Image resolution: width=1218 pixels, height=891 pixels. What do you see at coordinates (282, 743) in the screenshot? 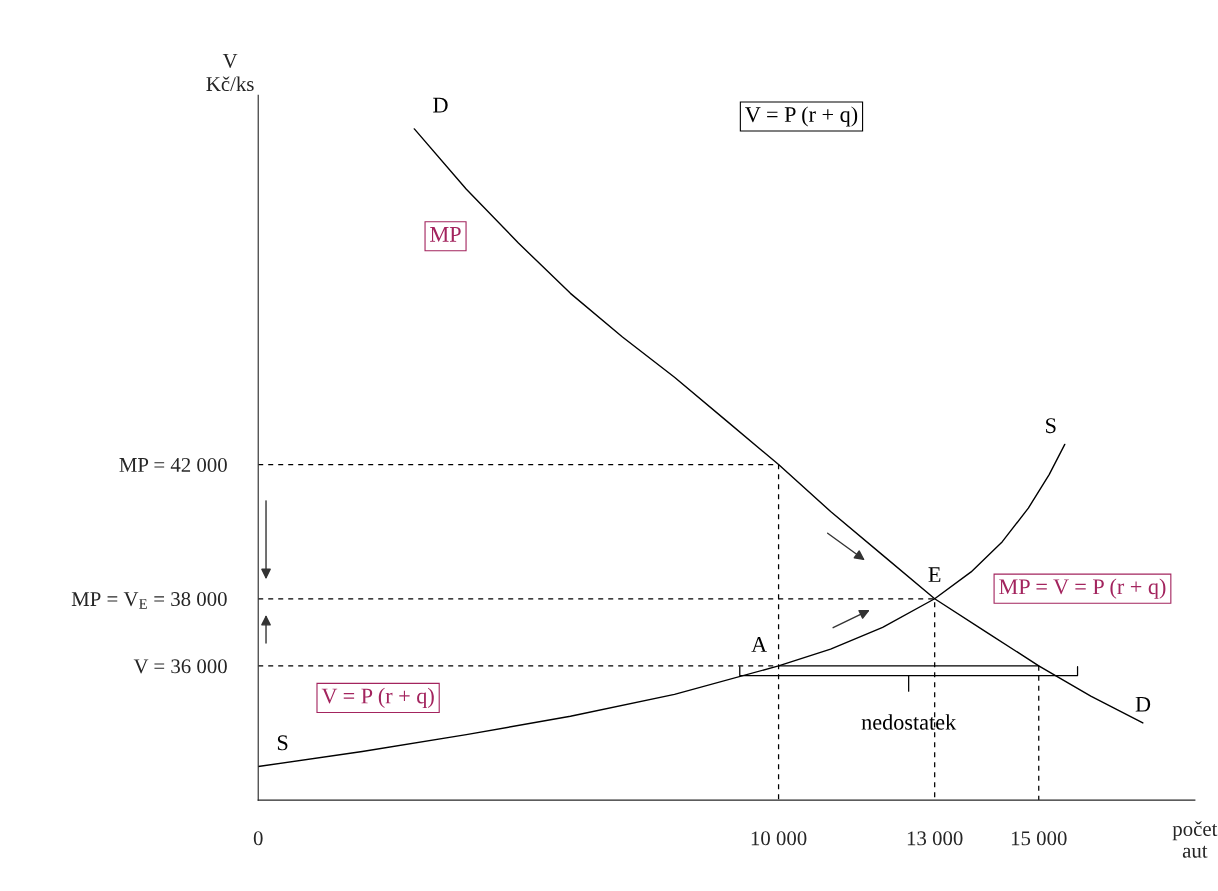
I see `series-label: S` at bounding box center [282, 743].